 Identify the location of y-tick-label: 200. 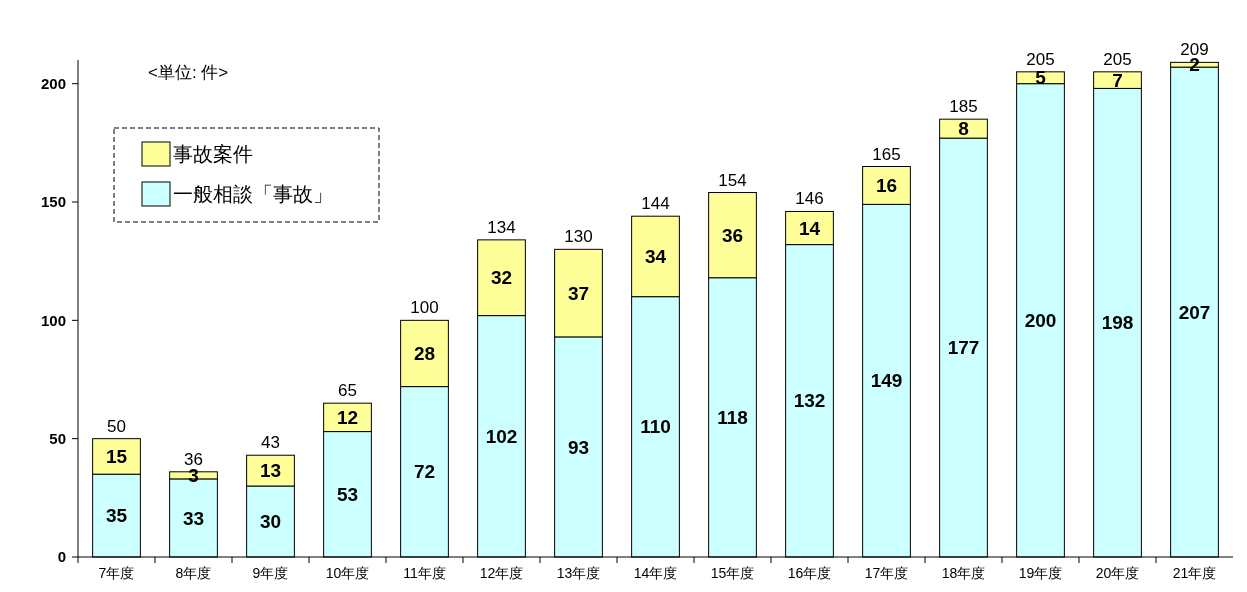
(53, 83).